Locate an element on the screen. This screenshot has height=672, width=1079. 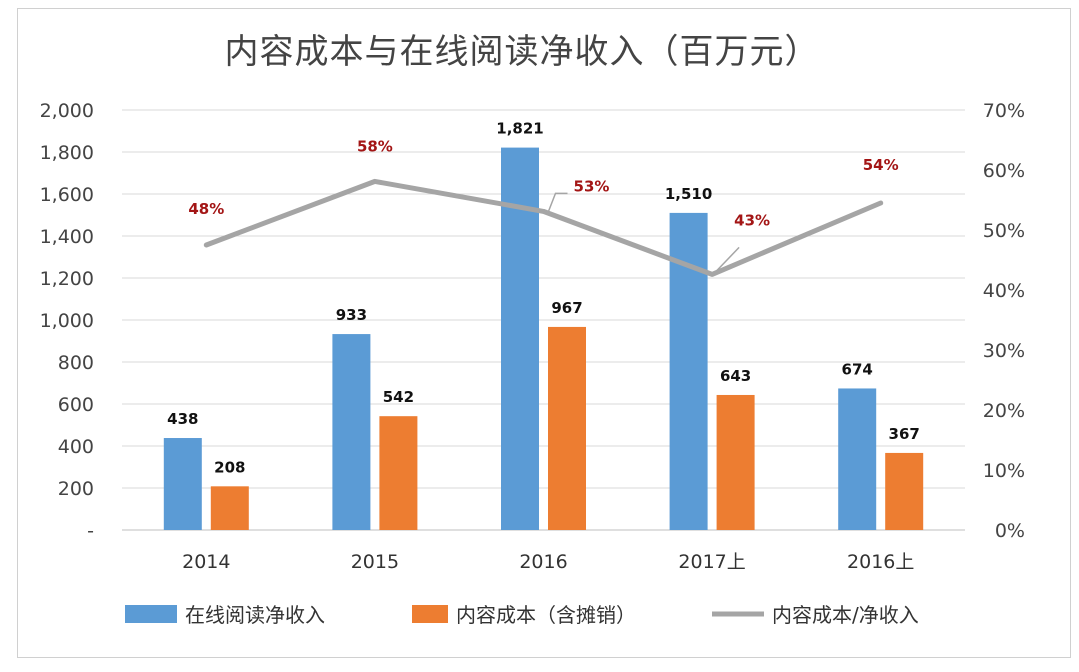
ratio-data-label: 43% is located at coordinates (752, 220).